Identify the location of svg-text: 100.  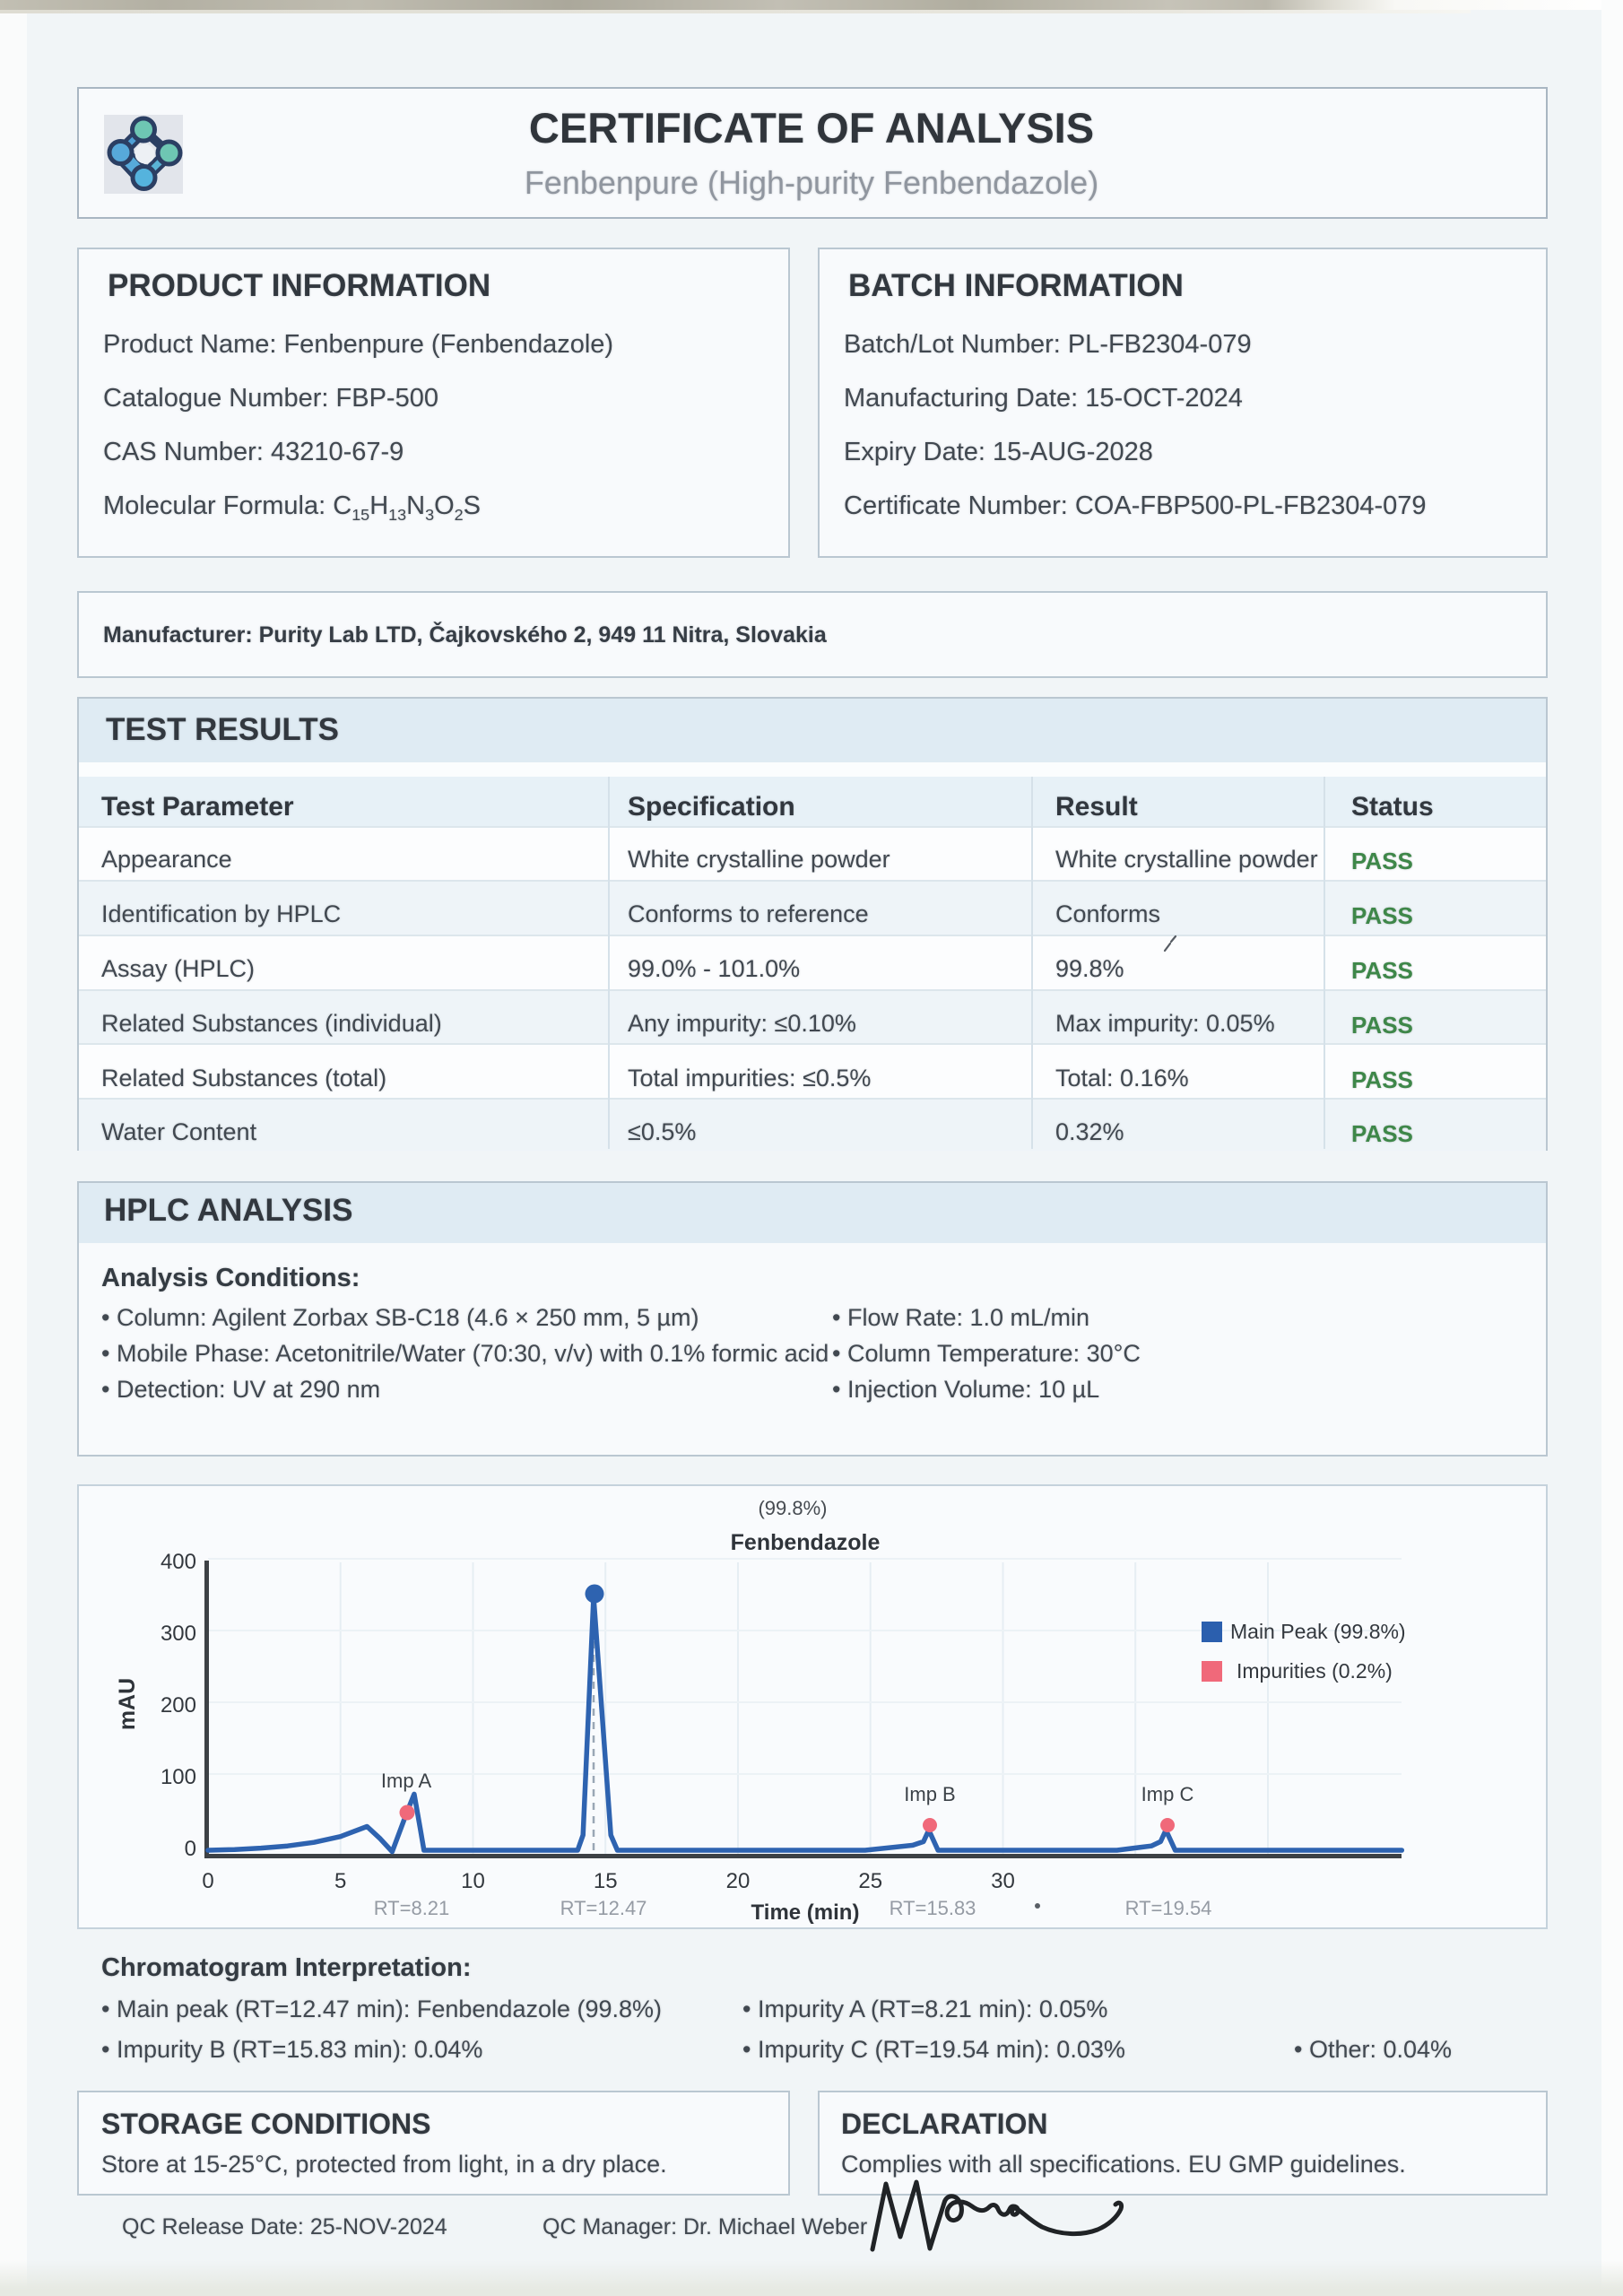
(178, 1777).